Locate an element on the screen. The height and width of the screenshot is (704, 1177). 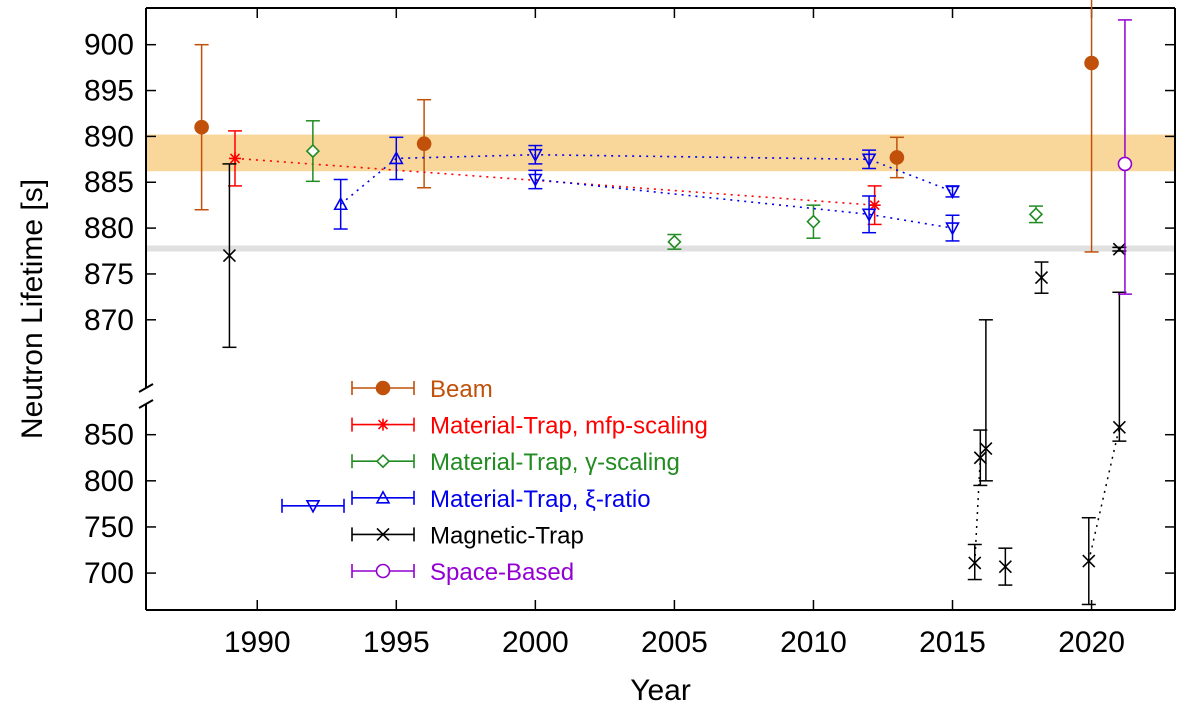
x-tick-label-2015: 2015 is located at coordinates (952, 642).